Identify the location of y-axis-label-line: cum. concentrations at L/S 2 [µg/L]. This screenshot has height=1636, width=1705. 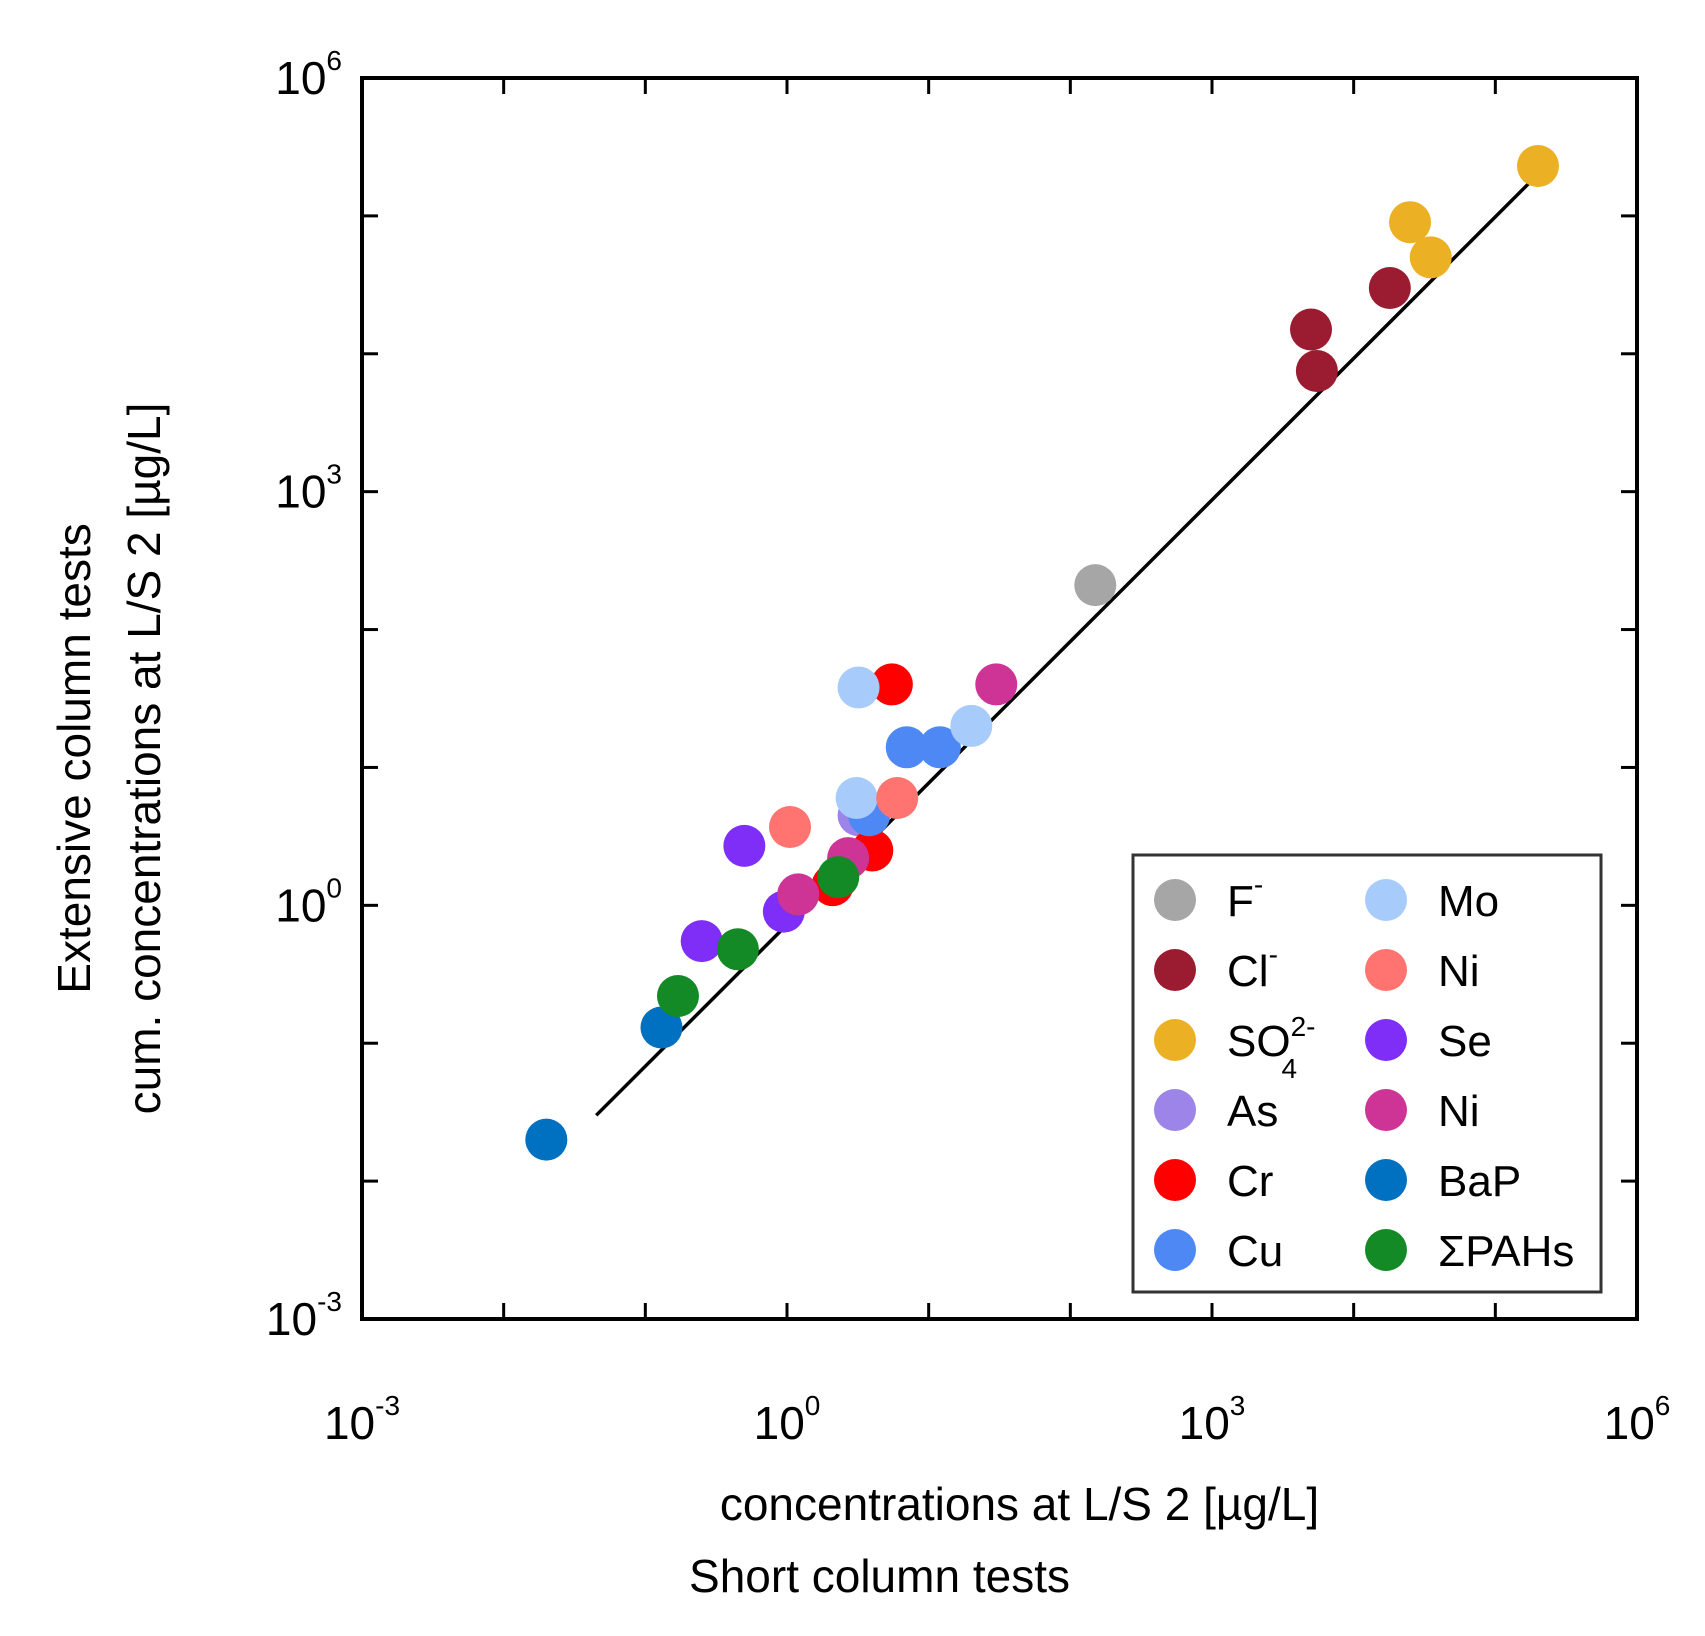
(144, 759).